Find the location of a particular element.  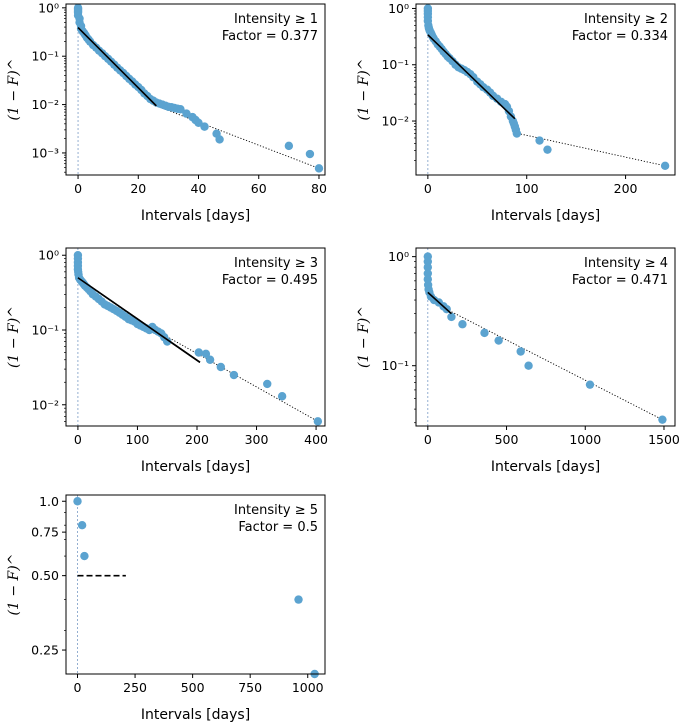

y-tick-label: 10⁻³ is located at coordinates (45, 152).